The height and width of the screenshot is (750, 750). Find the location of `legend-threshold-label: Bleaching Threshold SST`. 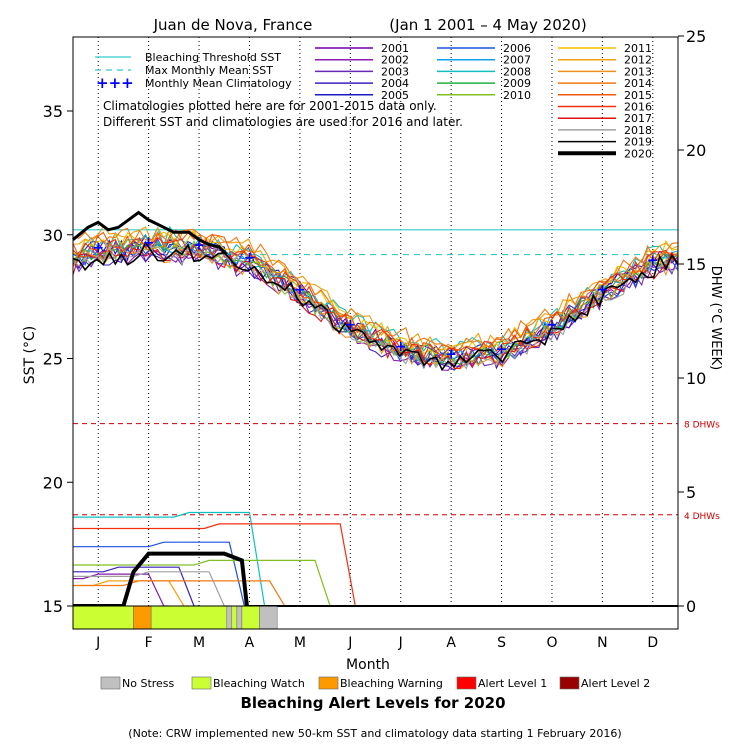

legend-threshold-label: Bleaching Threshold SST is located at coordinates (213, 57).